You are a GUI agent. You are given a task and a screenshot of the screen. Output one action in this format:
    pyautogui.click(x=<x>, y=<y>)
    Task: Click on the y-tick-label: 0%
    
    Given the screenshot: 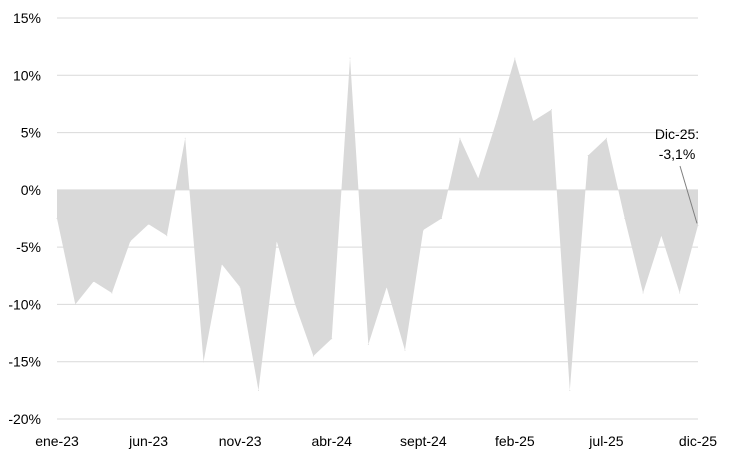 What is the action you would take?
    pyautogui.click(x=31, y=190)
    